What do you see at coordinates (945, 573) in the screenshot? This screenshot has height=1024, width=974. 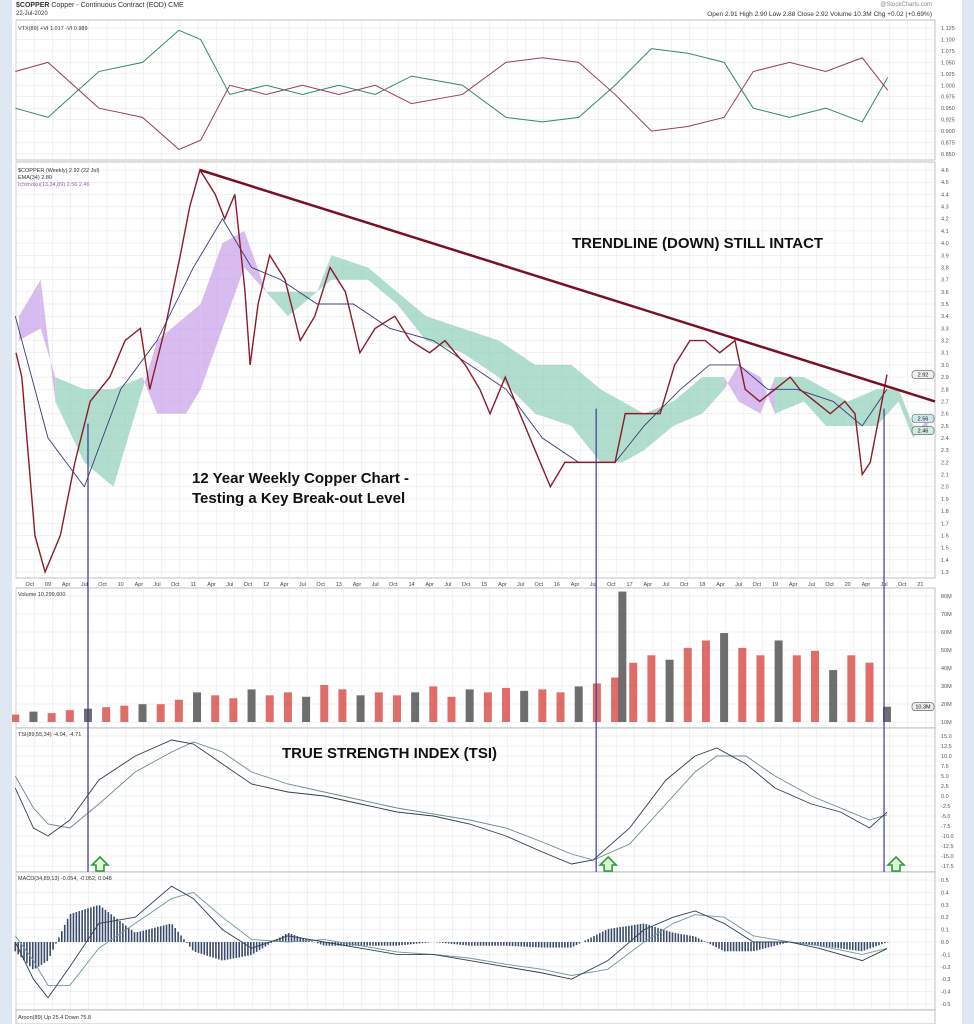 I see `y-tick-label: 1.3` at bounding box center [945, 573].